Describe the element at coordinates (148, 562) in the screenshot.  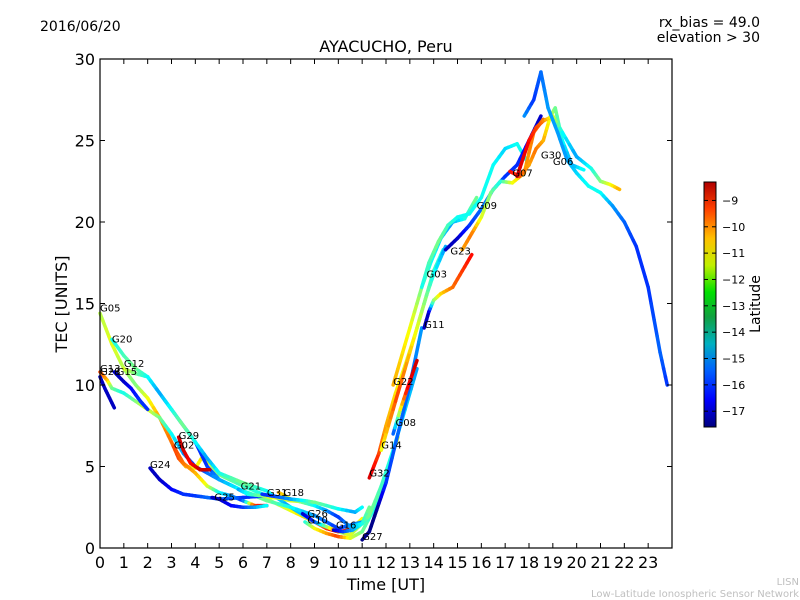
I see `x-tick-label: 2` at that location.